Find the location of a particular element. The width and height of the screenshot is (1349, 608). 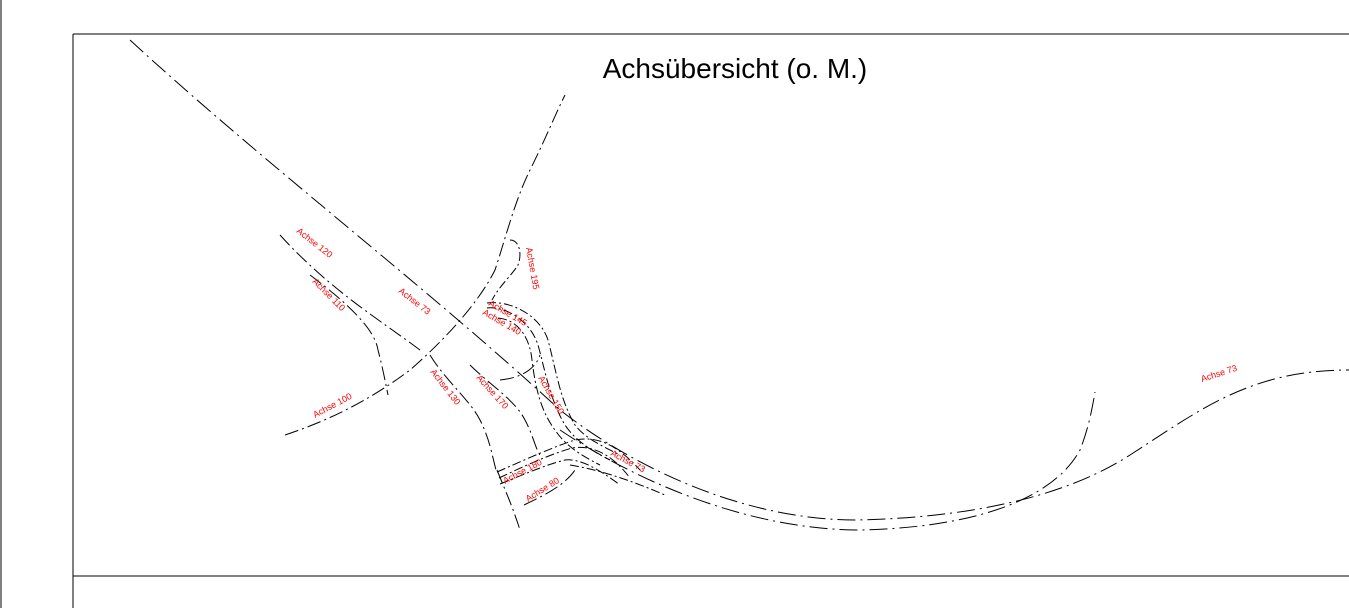

label-achse-195: Achse 195 is located at coordinates (532, 269).